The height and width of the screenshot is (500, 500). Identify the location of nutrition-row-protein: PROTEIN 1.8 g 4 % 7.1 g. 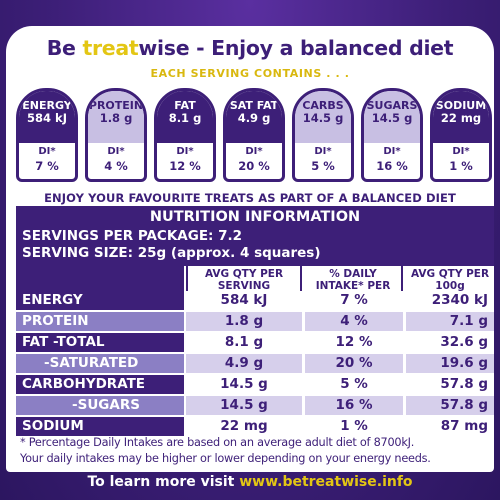
(255, 321).